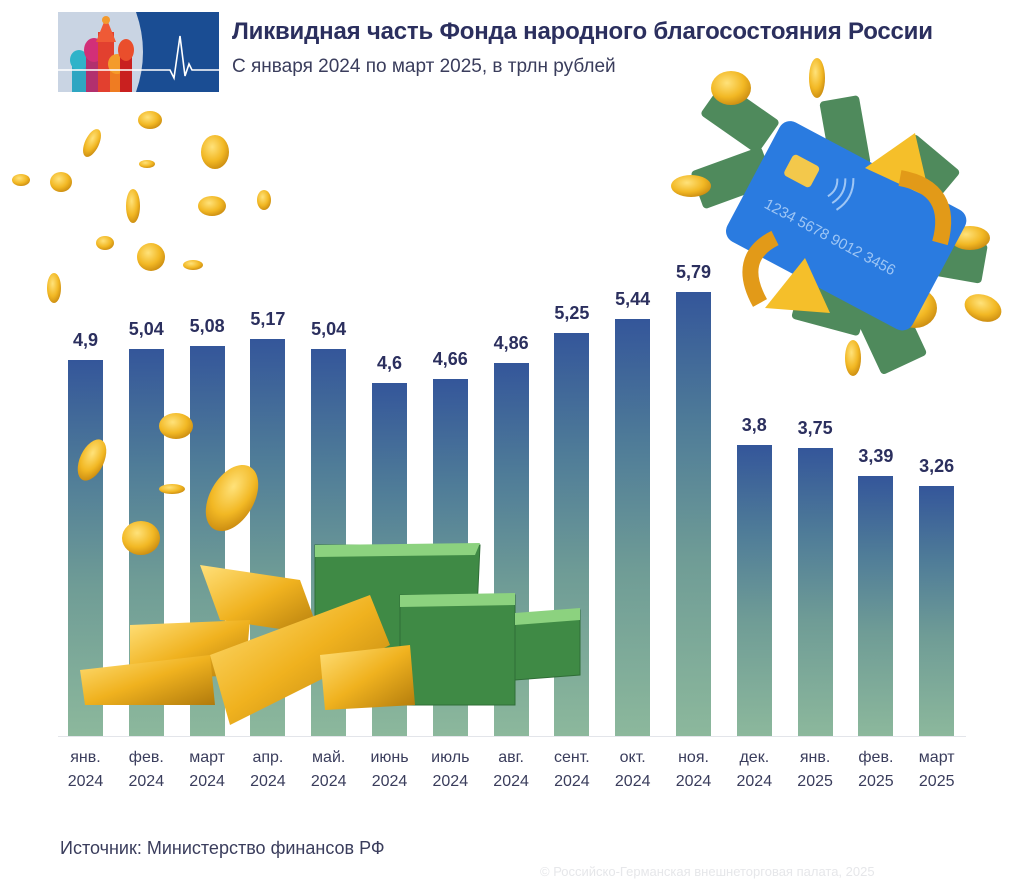 The image size is (1024, 893). I want to click on bar-value-label: 4,86, so click(511, 343).